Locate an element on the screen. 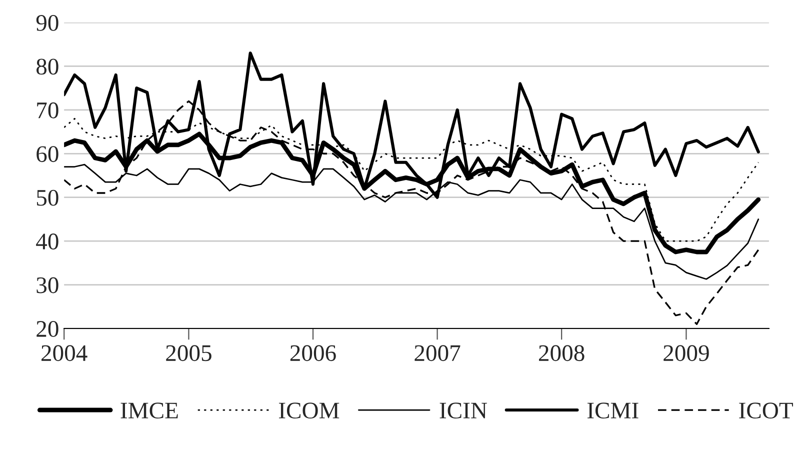 The width and height of the screenshot is (801, 450). x-tick-label: 2005 is located at coordinates (189, 353).